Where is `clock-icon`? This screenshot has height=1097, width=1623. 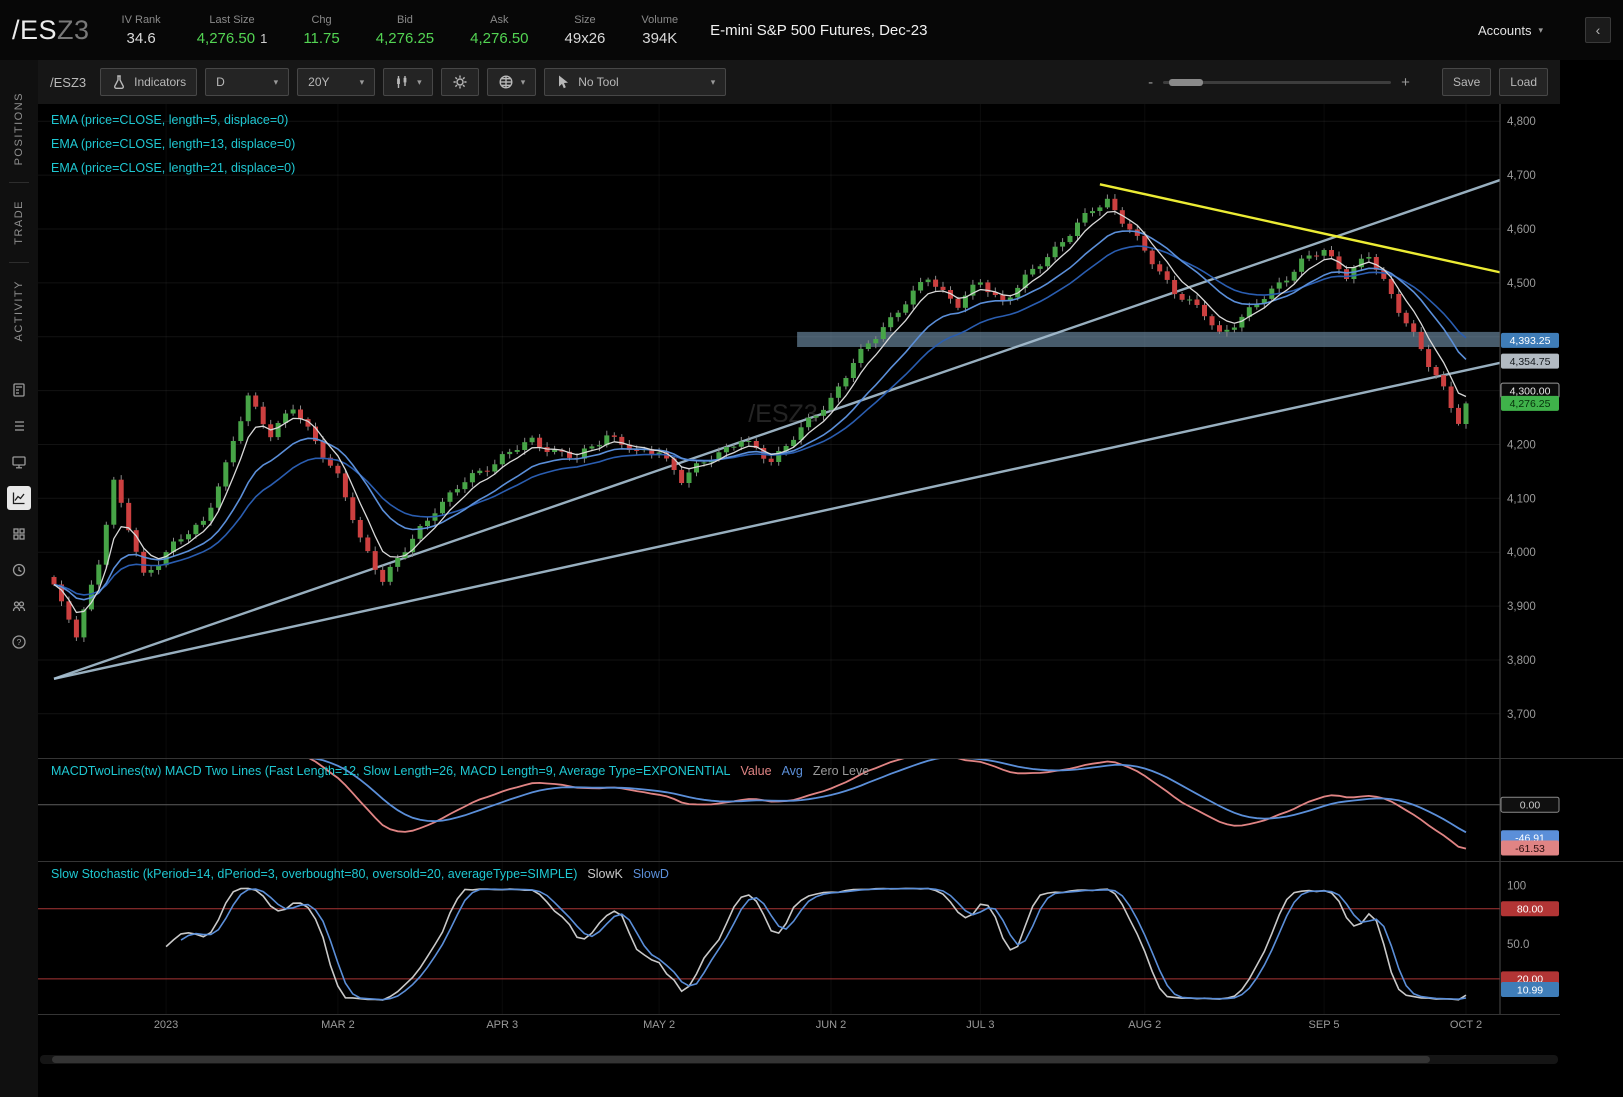
clock-icon is located at coordinates (19, 570).